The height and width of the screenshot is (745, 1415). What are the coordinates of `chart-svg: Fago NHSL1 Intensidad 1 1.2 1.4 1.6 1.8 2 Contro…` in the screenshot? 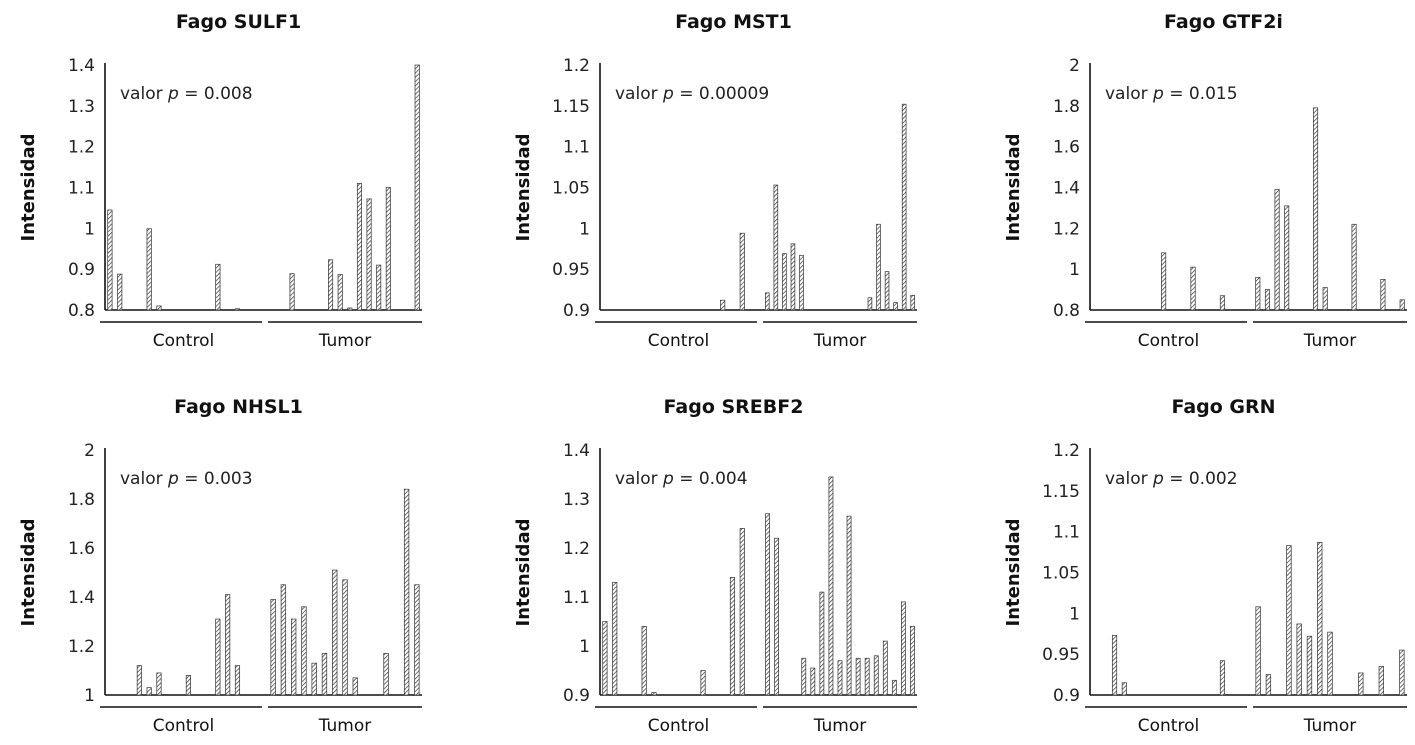 It's located at (220, 566).